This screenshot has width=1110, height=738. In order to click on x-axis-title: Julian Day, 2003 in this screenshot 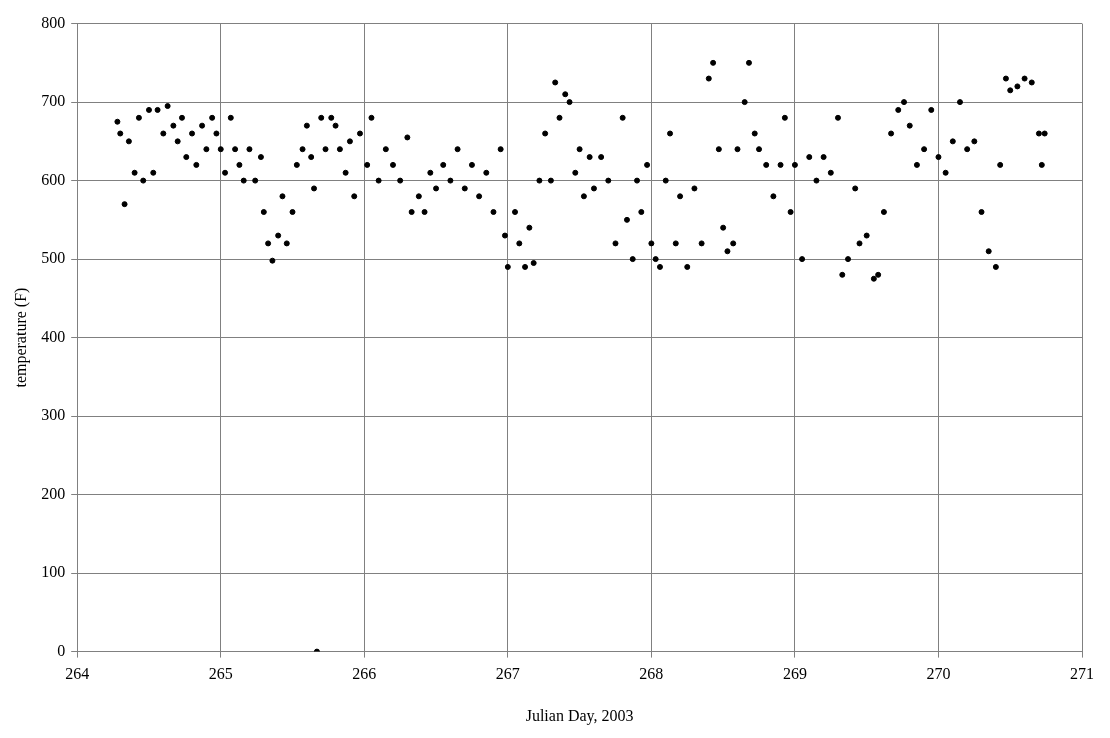, I will do `click(579, 715)`.